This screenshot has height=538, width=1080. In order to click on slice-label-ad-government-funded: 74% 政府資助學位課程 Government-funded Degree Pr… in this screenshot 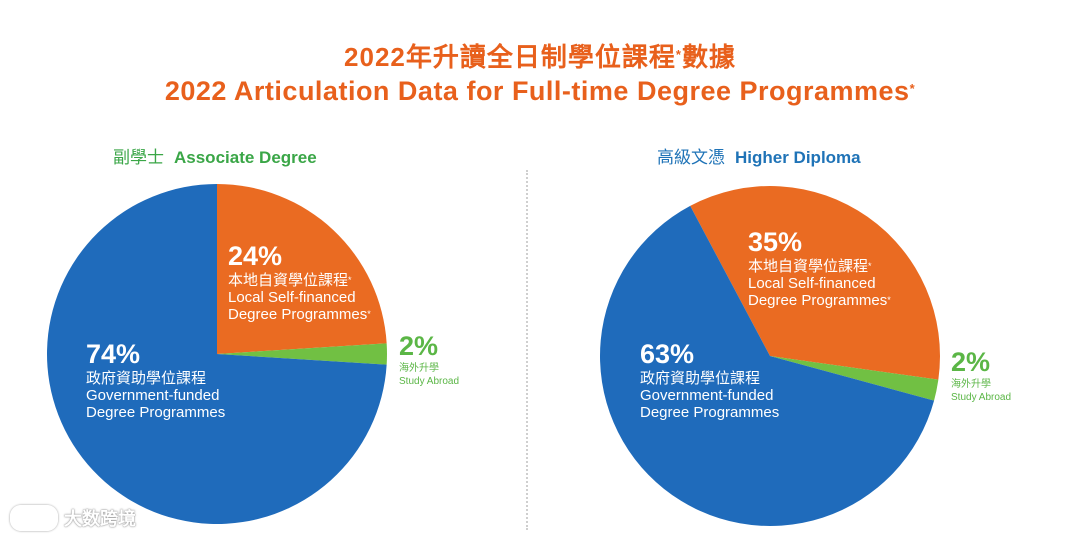, I will do `click(156, 380)`.